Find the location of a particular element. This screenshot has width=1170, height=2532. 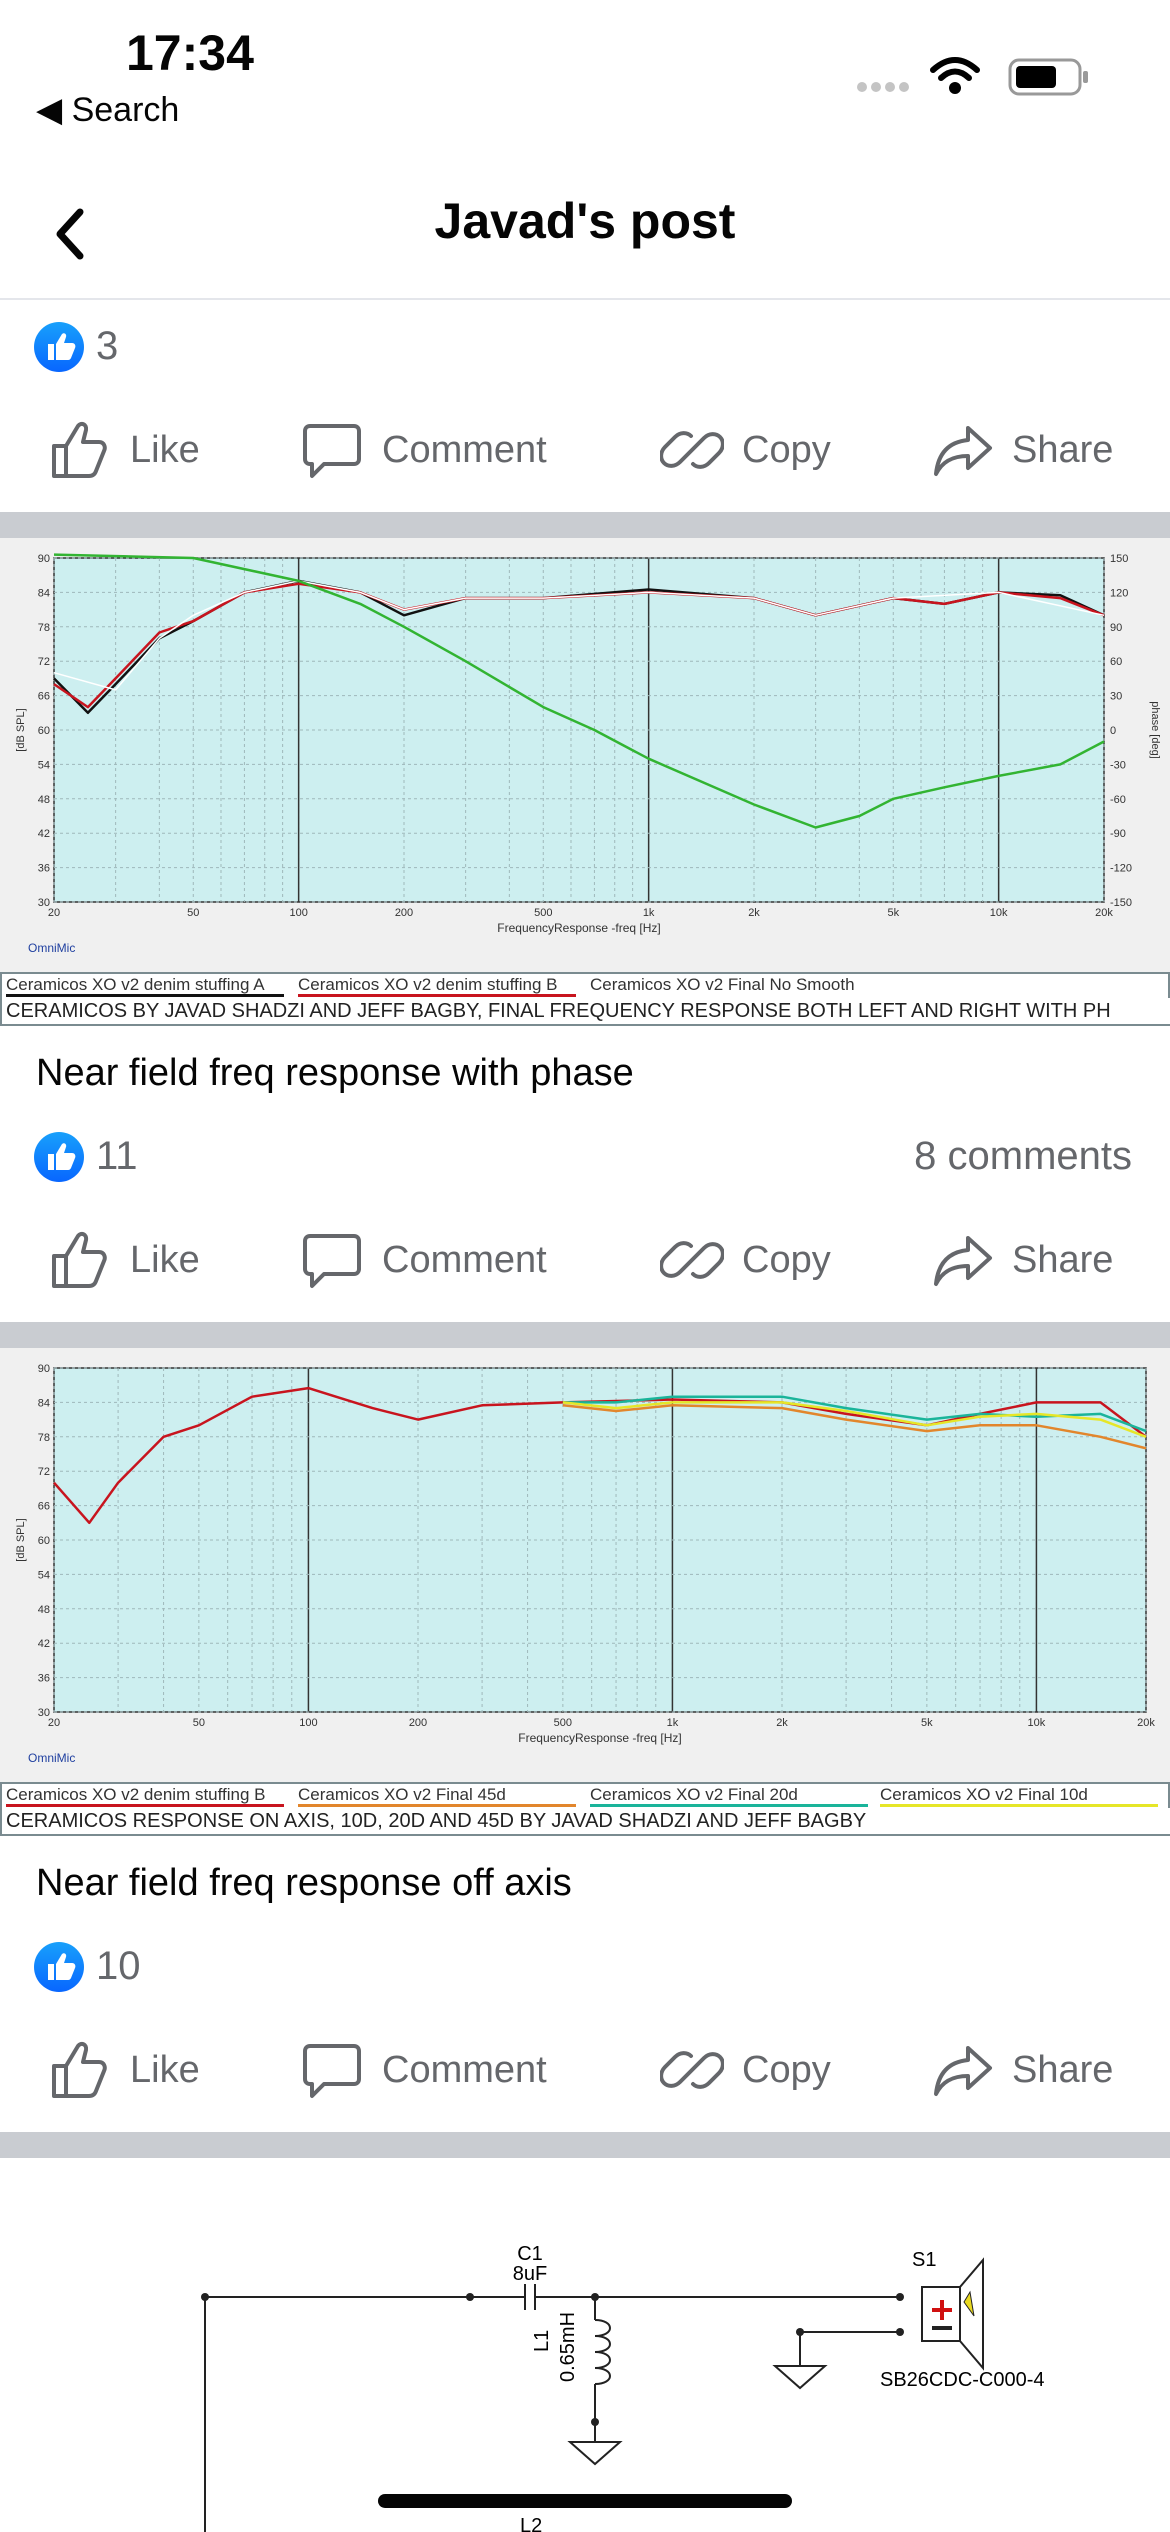

y-tick-label: 90 is located at coordinates (44, 1369).